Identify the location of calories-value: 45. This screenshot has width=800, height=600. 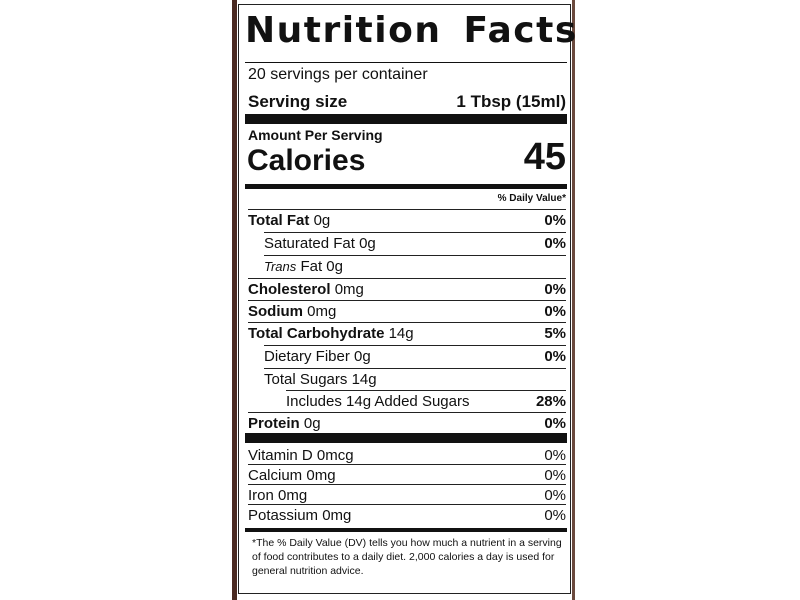
(544, 157).